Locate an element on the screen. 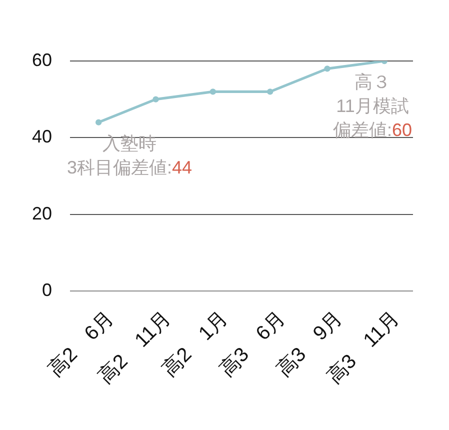  annotation: 入塾時3科目偏差値:44 is located at coordinates (129, 155).